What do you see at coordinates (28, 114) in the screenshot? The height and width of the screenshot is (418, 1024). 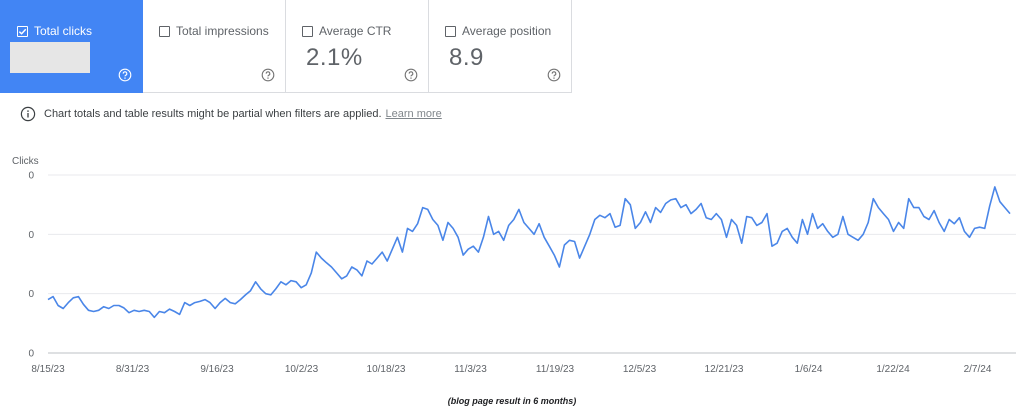 I see `info-icon` at bounding box center [28, 114].